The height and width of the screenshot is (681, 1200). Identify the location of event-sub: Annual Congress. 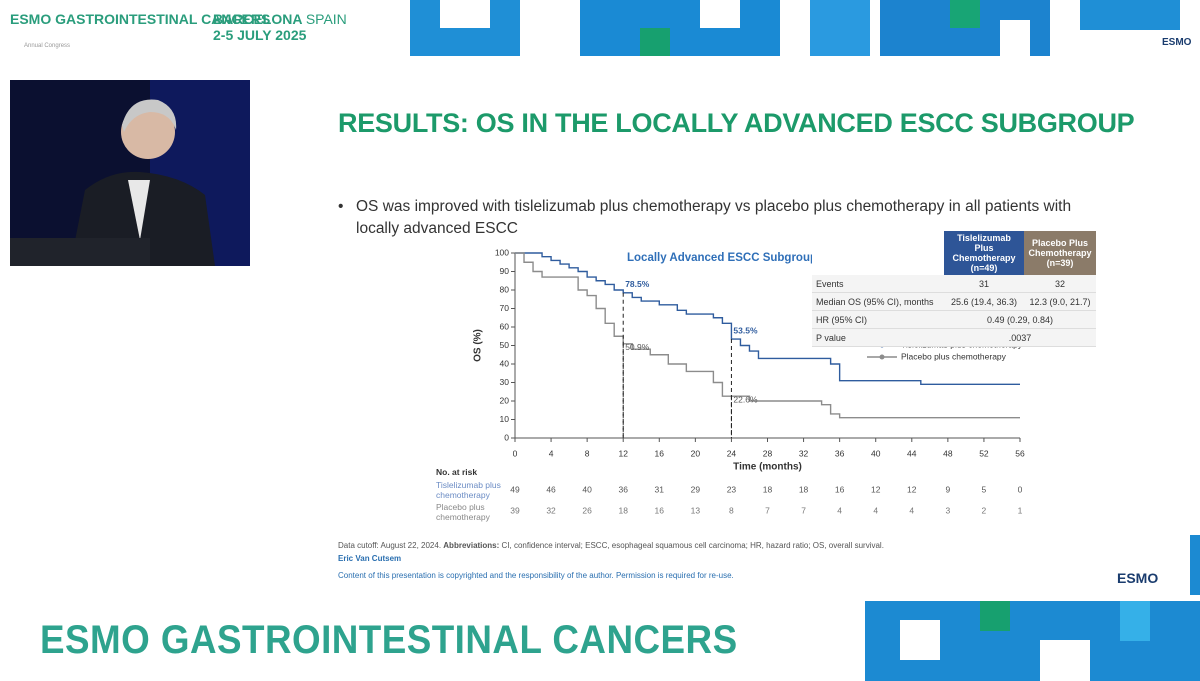
(47, 46).